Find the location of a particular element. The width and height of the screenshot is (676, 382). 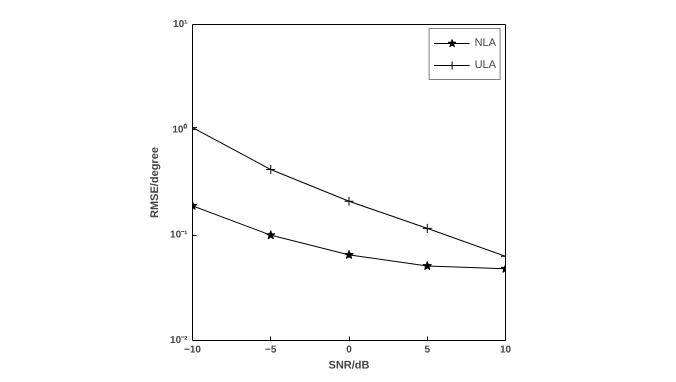

x-tick-label: 5 is located at coordinates (427, 350).